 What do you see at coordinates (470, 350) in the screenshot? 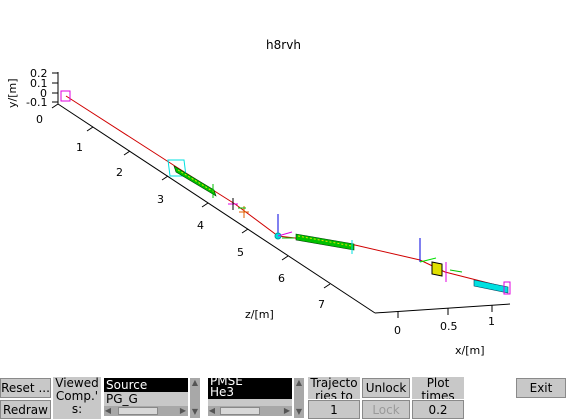
I see `x-axis-label: x/[m]` at bounding box center [470, 350].